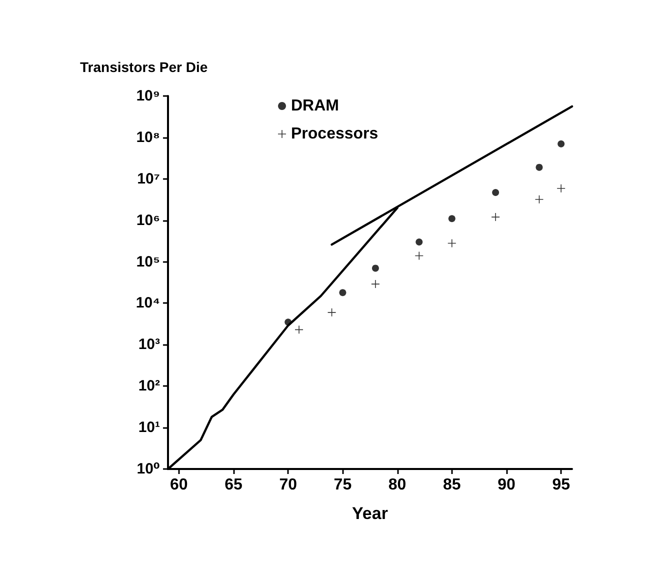 Image resolution: width=660 pixels, height=576 pixels. What do you see at coordinates (561, 485) in the screenshot?
I see `x-tick-label: 95` at bounding box center [561, 485].